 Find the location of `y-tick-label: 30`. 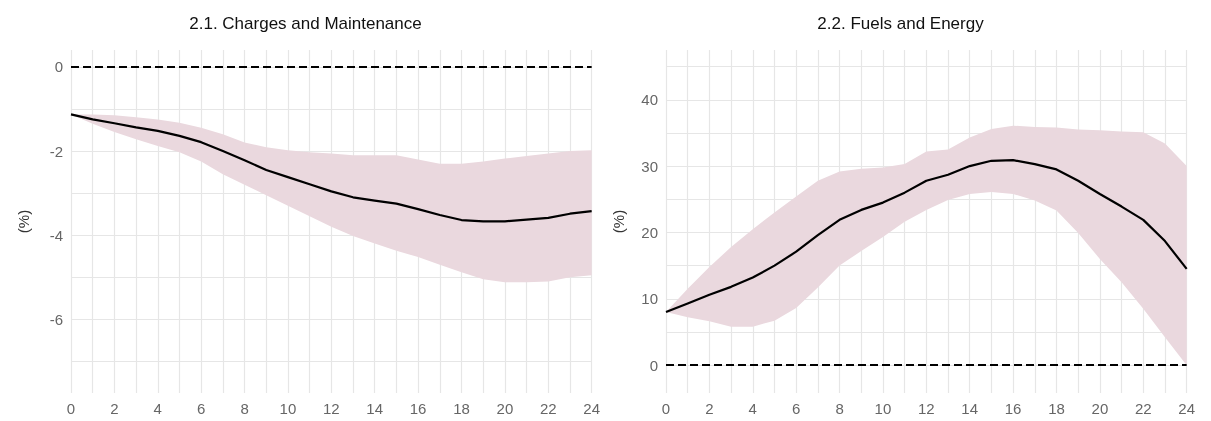

y-tick-label: 30 is located at coordinates (649, 166).